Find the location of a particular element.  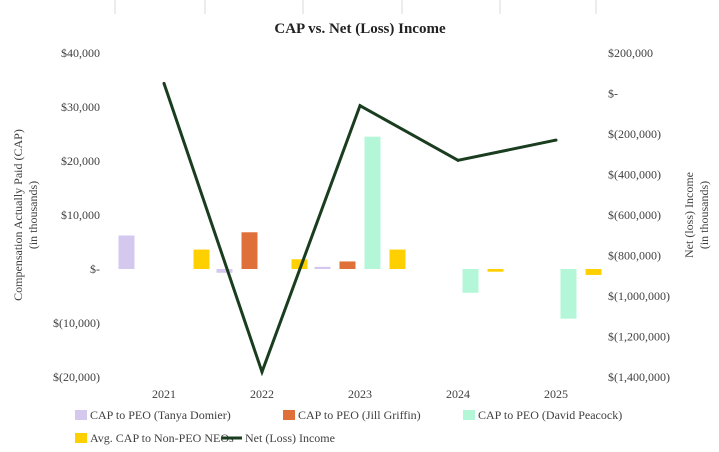

top-frame is located at coordinates (355, 7).